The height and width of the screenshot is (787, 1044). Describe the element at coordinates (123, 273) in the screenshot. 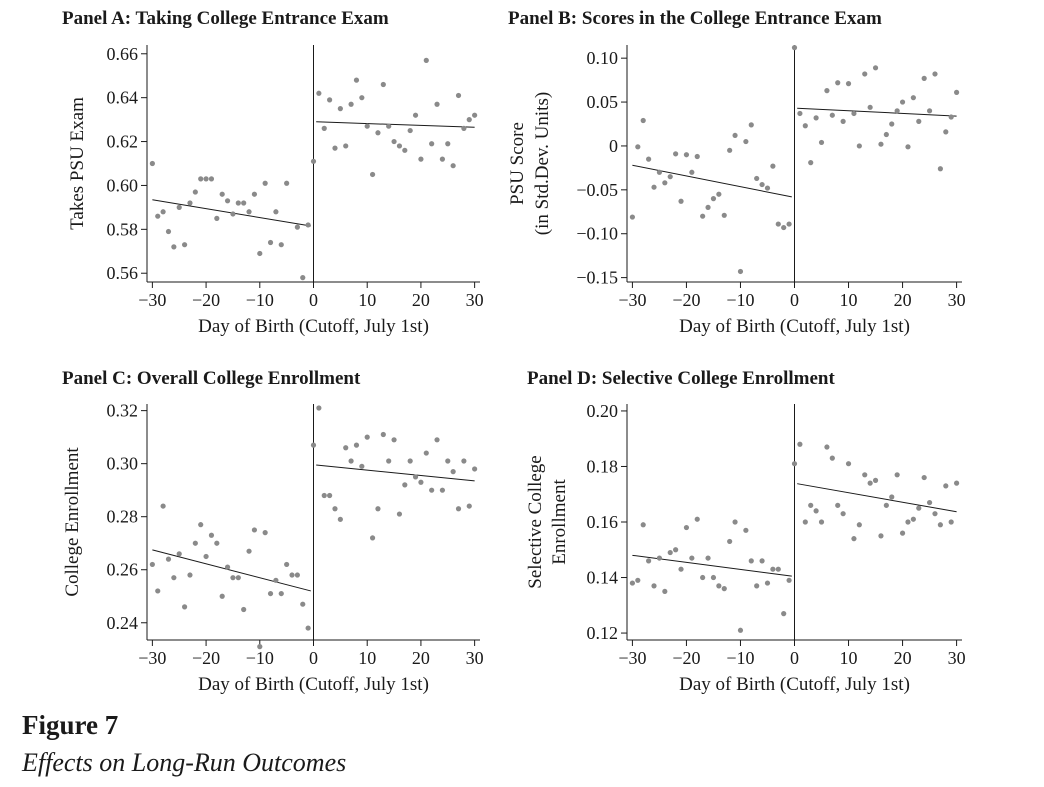

I see `y-tick-label: 0.56` at that location.